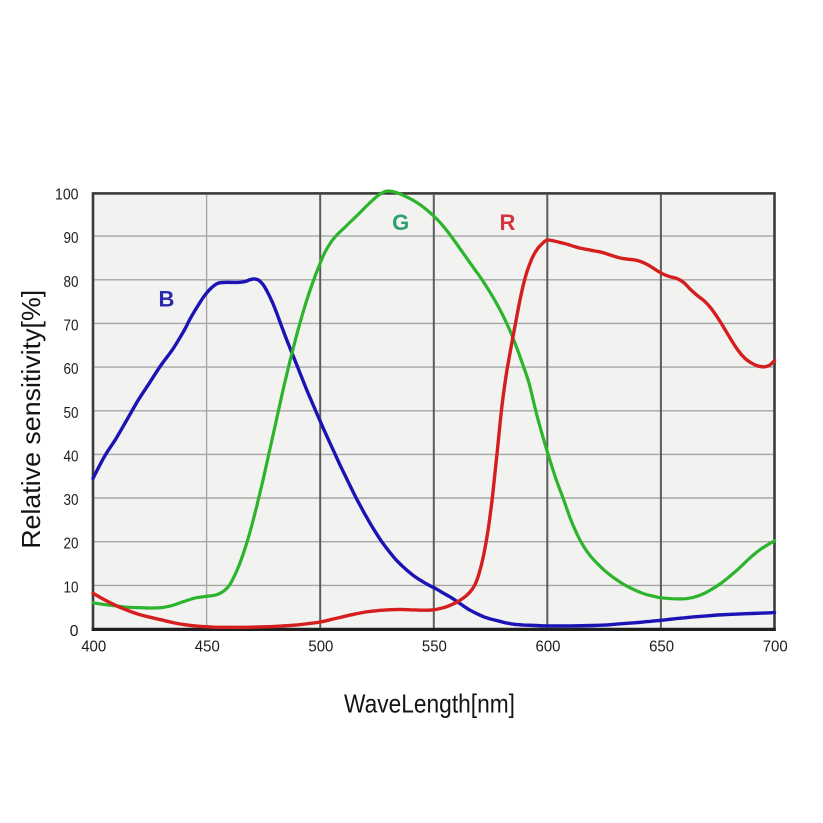  I want to click on svg-text: 50, so click(71, 413).